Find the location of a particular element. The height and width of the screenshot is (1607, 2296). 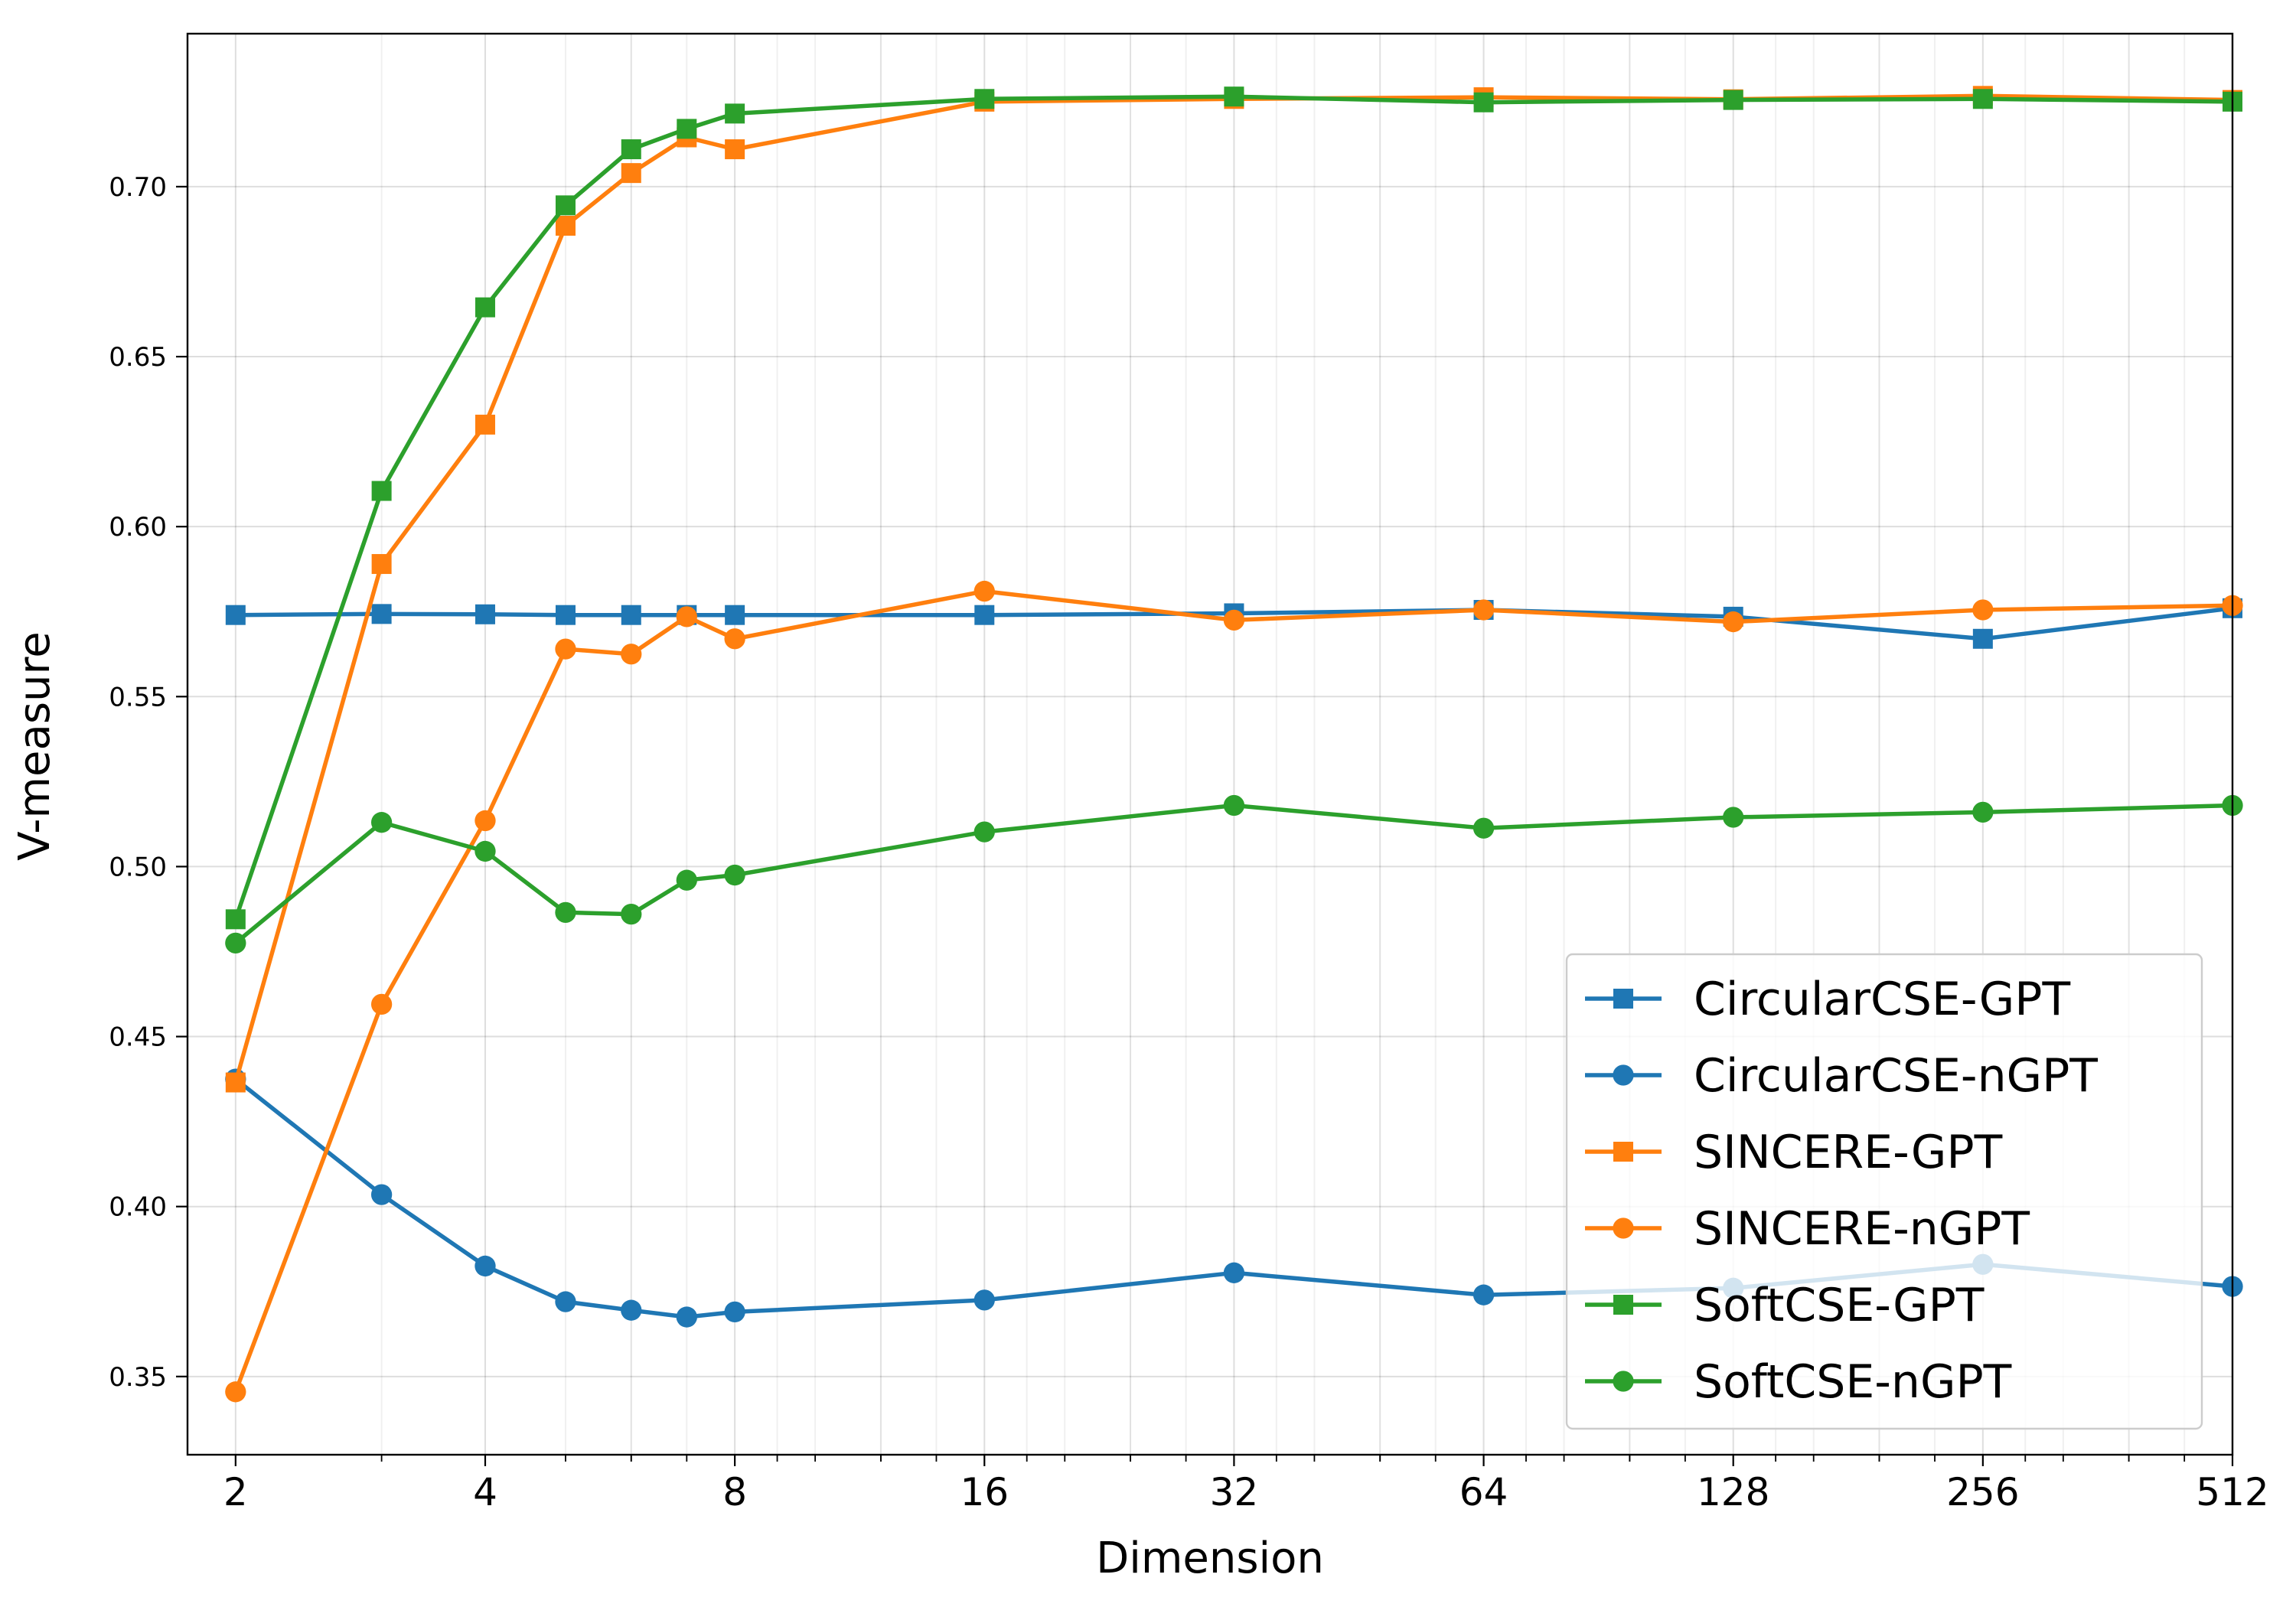

legend-item: SINCERE-nGPT is located at coordinates (1807, 1229).